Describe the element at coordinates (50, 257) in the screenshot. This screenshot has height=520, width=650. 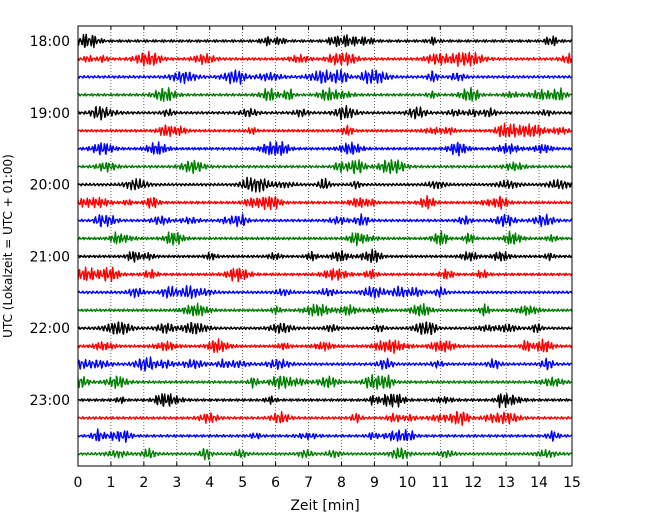
I see `y-tick-label: 21:00` at that location.